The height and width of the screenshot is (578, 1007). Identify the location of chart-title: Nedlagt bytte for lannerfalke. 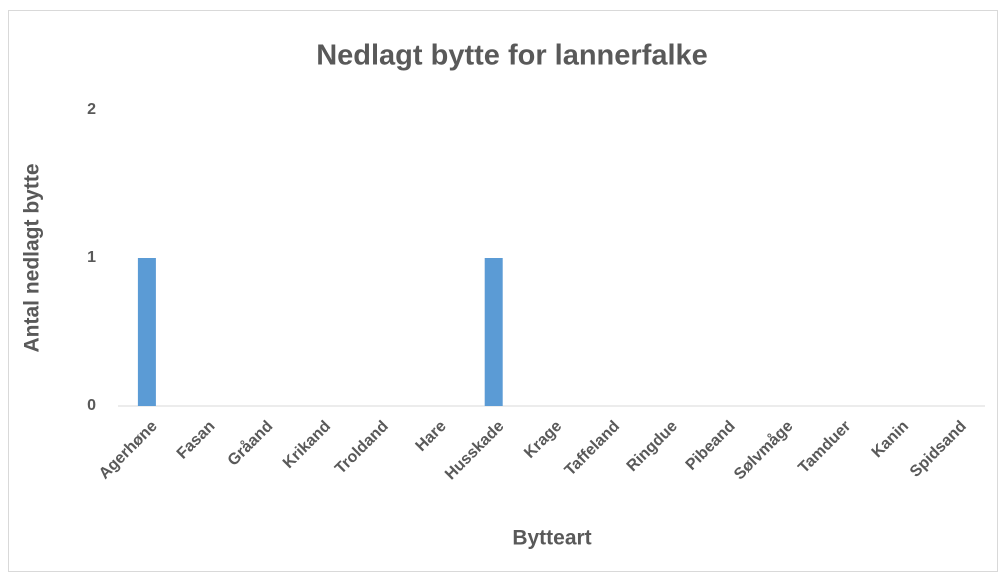
(512, 56).